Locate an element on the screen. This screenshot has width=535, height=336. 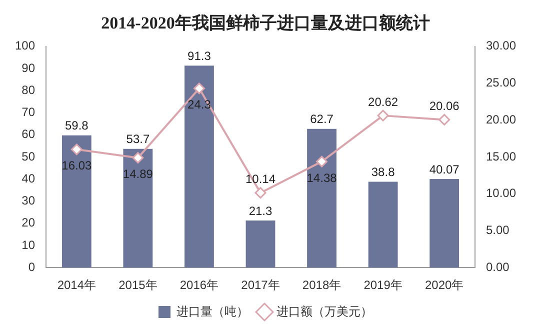
data-label: 20.06 is located at coordinates (444, 106).